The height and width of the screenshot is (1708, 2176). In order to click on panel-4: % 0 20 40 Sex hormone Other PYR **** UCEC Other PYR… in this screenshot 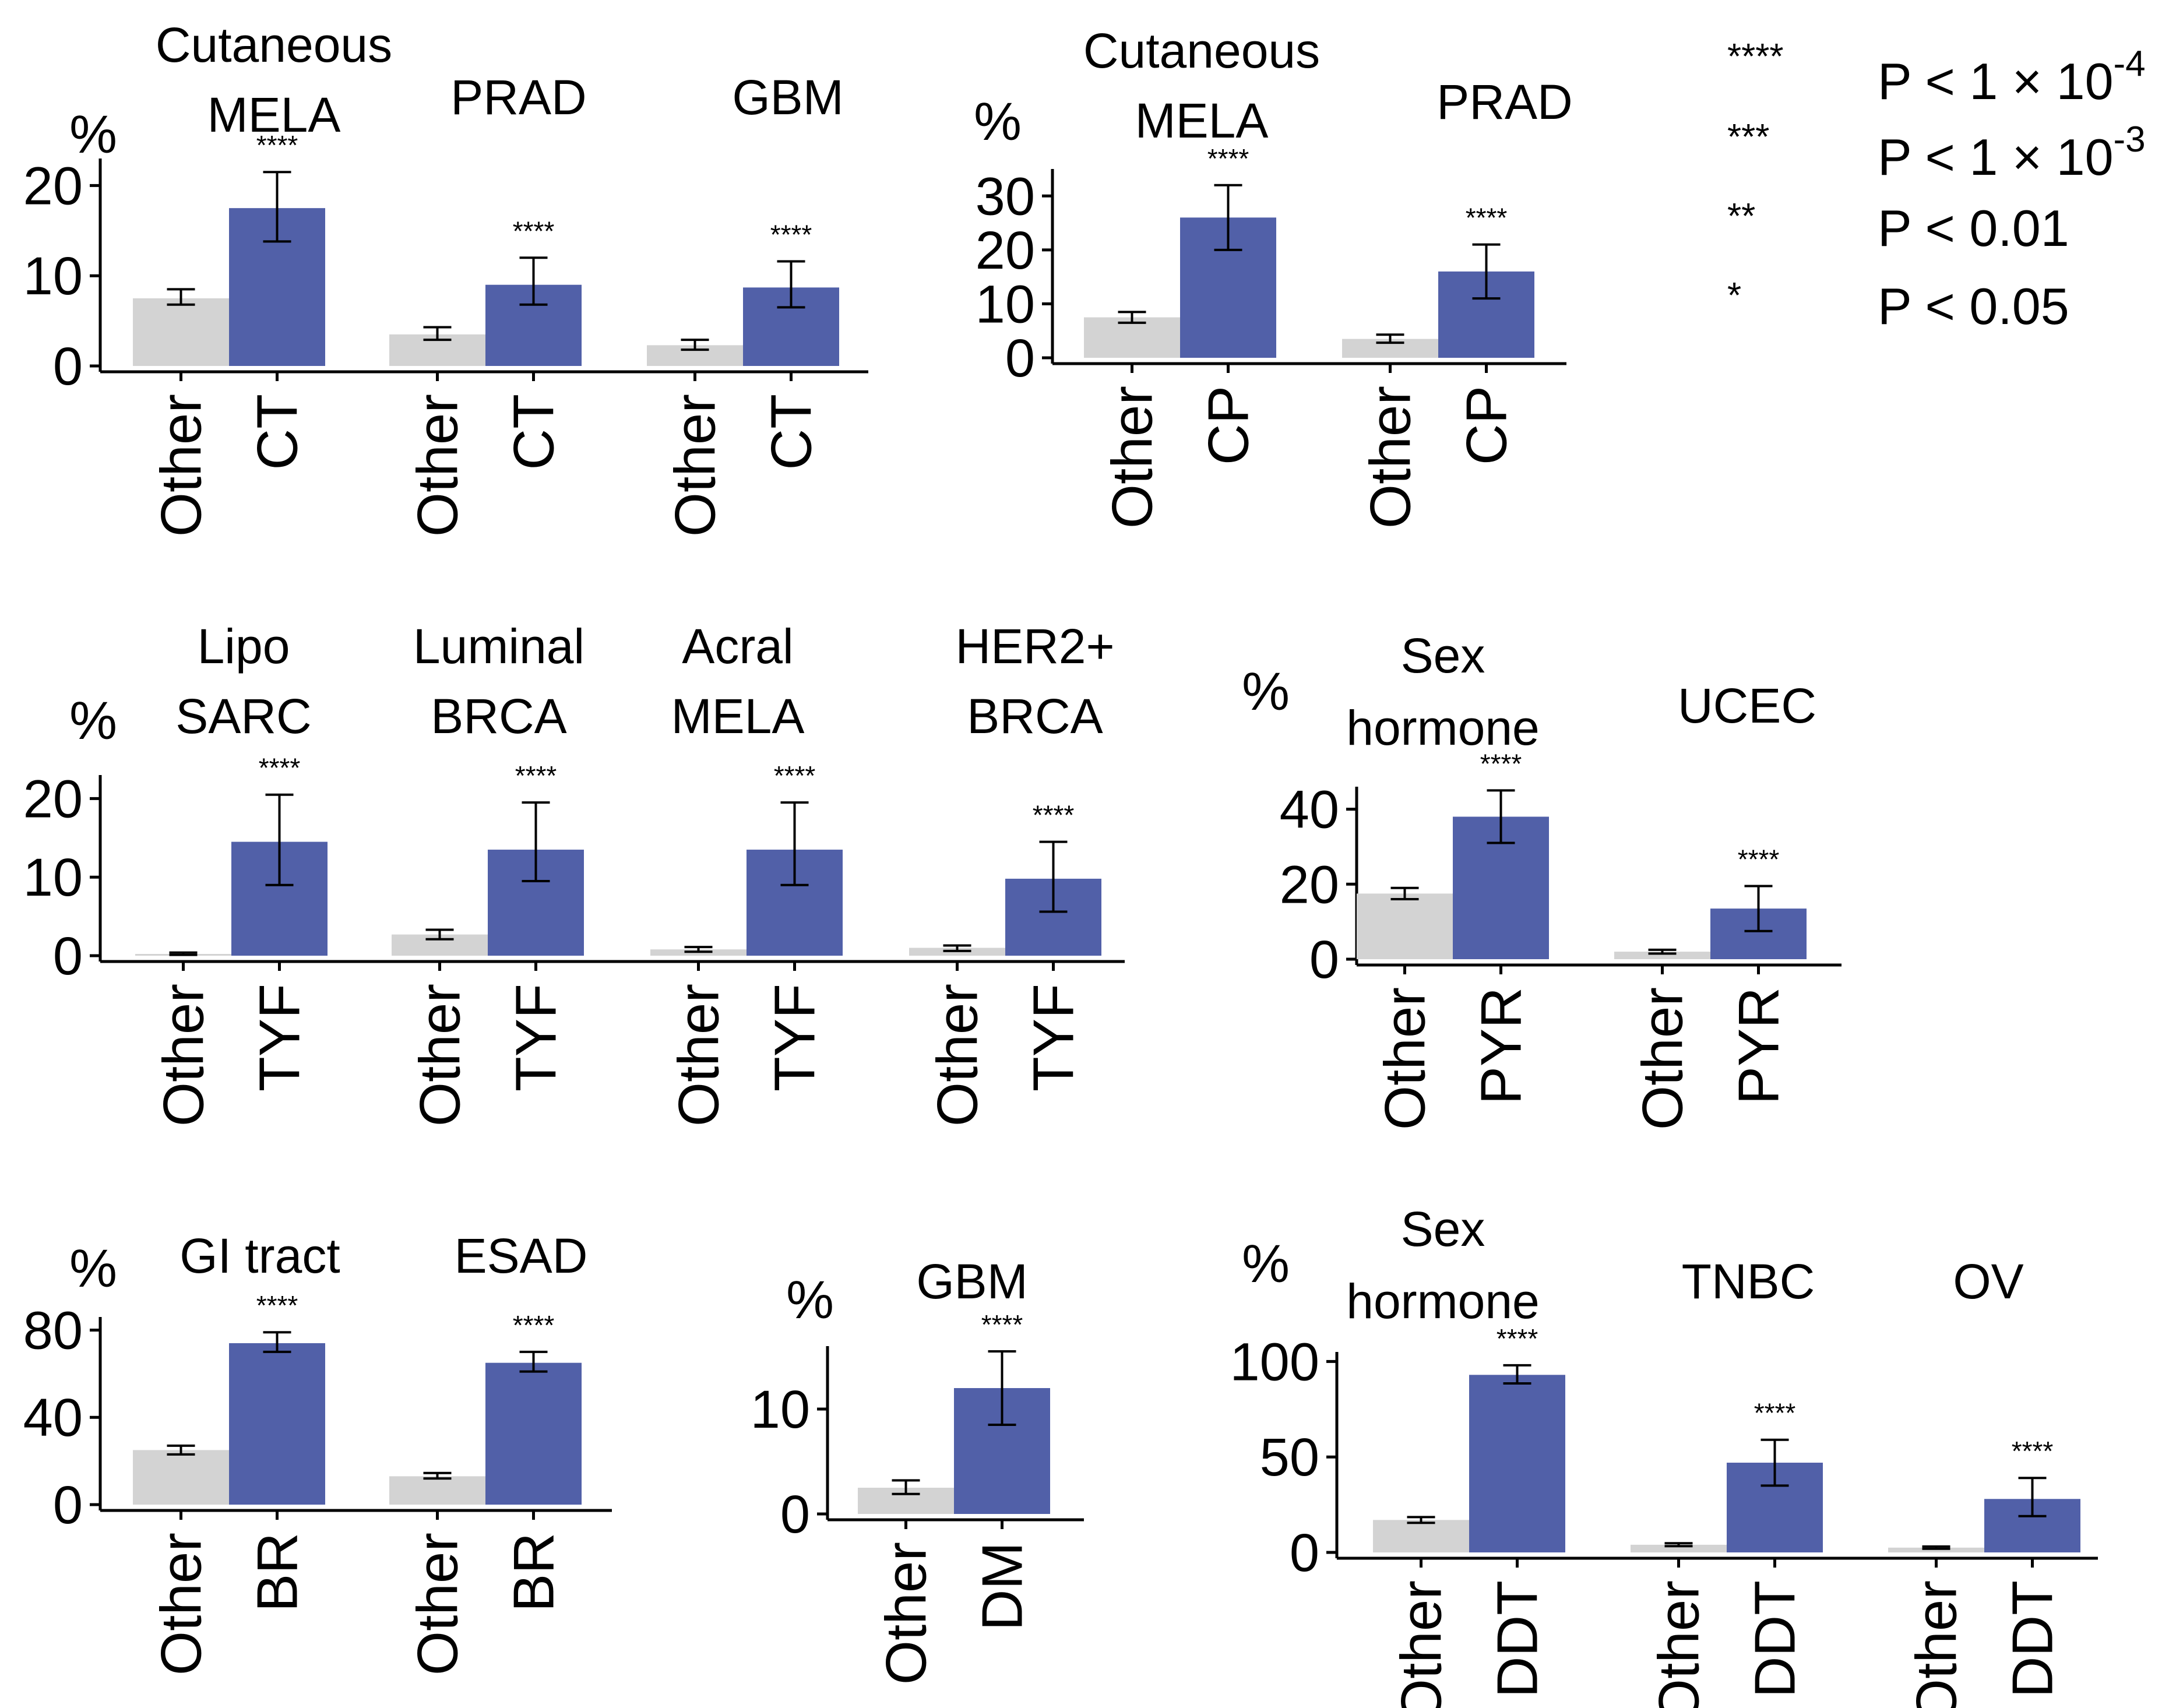, I will do `click(1541, 879)`.